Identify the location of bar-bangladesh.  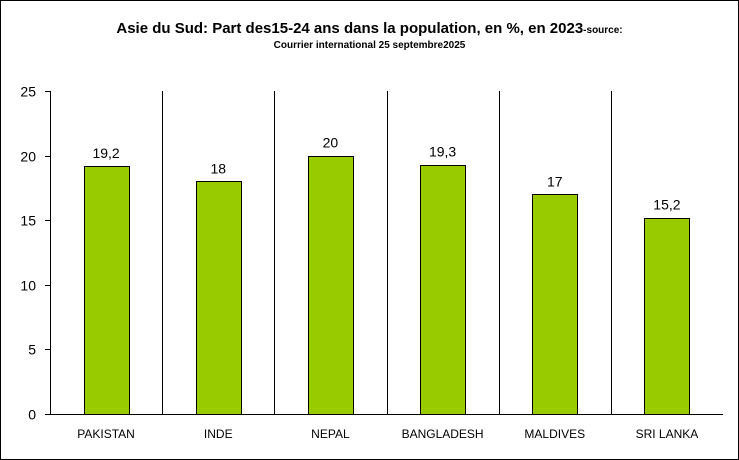
(443, 290).